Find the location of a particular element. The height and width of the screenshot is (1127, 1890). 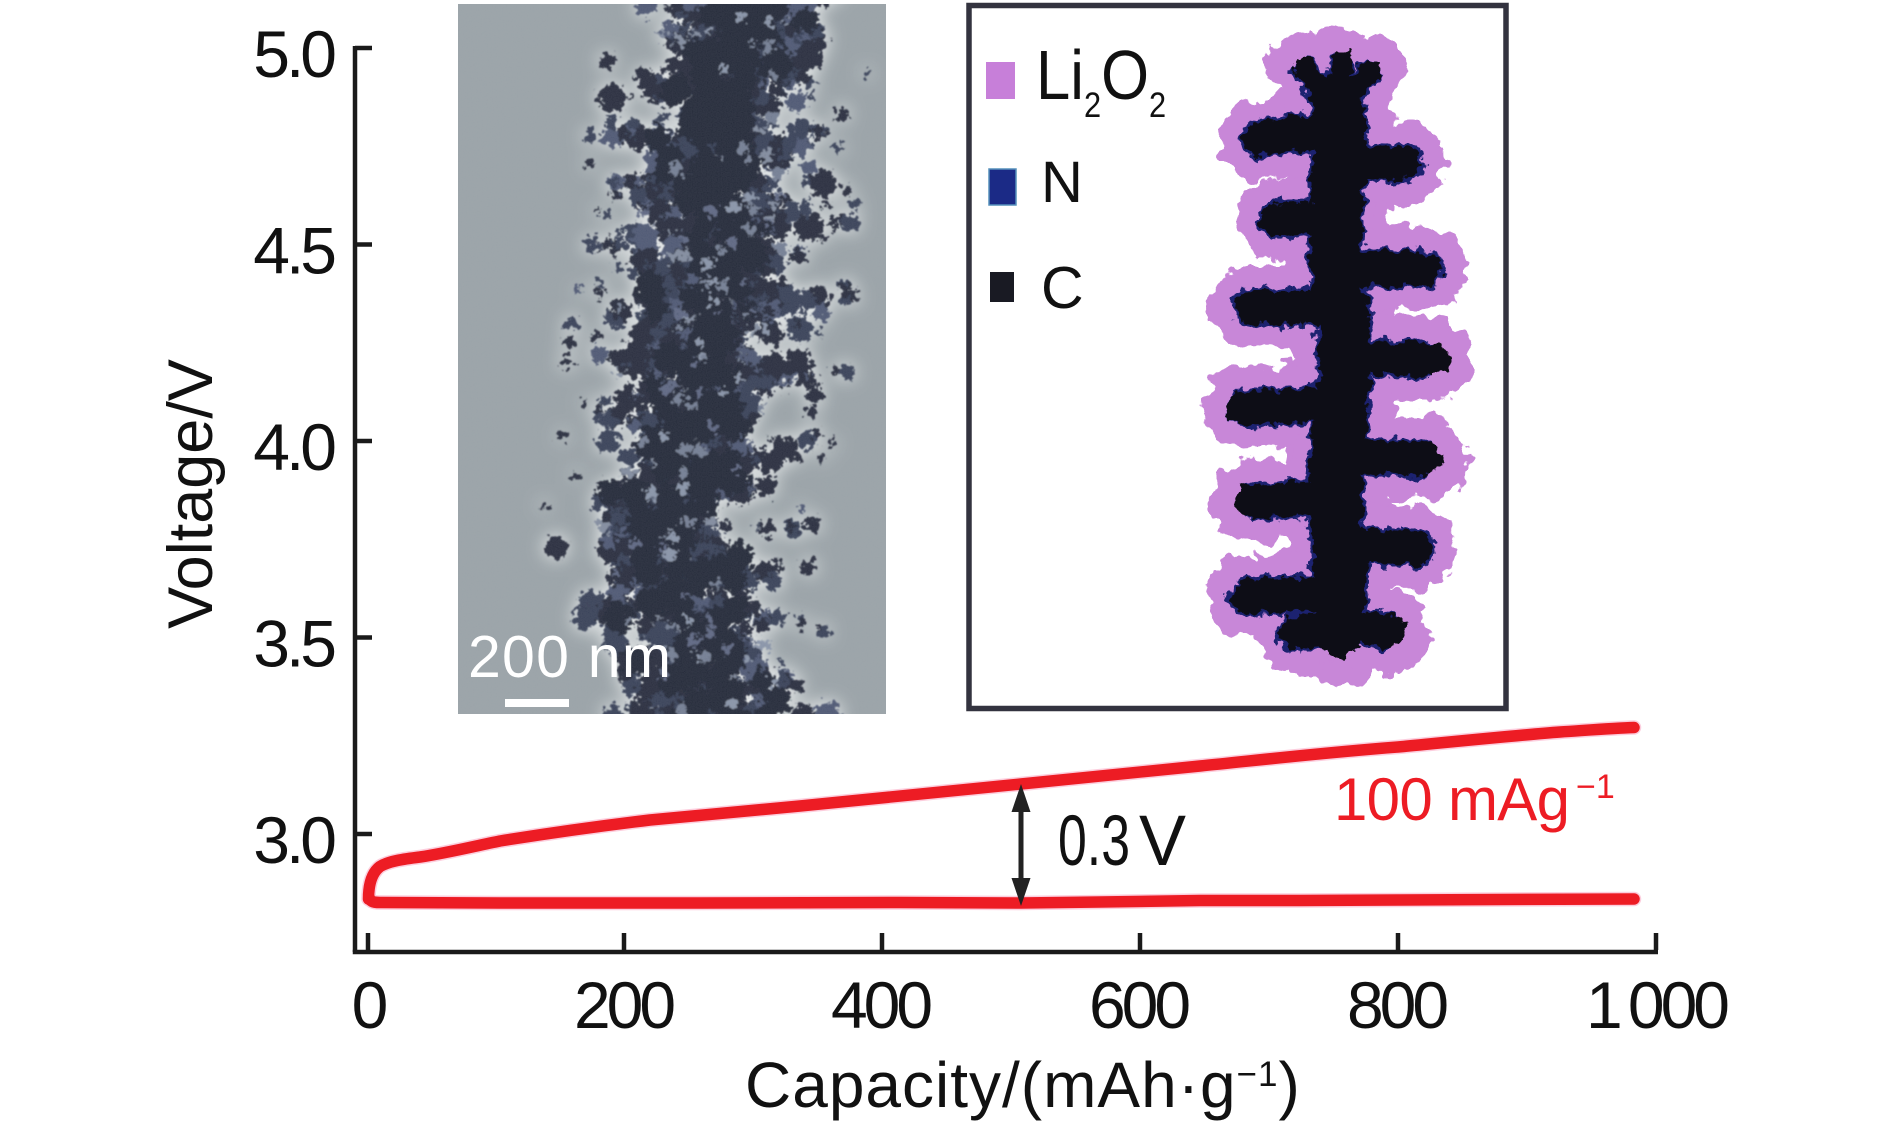

svg-text: 800 is located at coordinates (1397, 1005).